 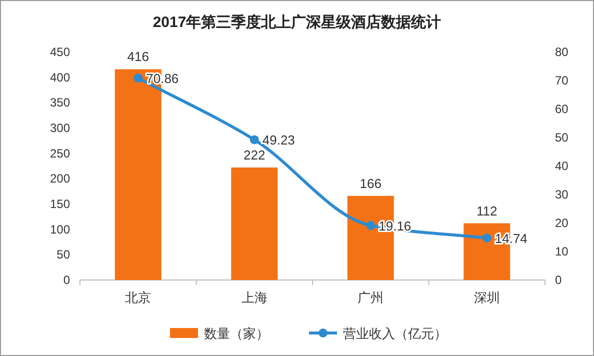 What do you see at coordinates (60, 229) in the screenshot?
I see `y-tick-label: 100` at bounding box center [60, 229].